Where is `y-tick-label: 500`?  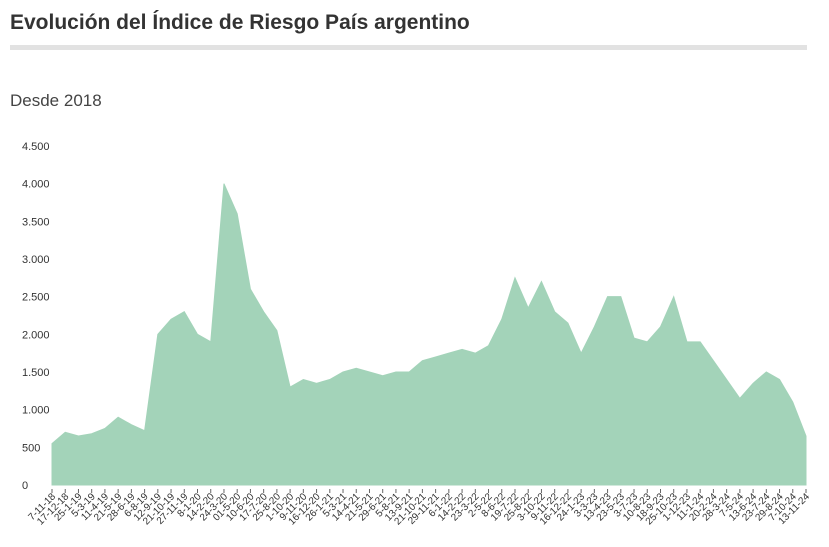 y-tick-label: 500 is located at coordinates (31, 448).